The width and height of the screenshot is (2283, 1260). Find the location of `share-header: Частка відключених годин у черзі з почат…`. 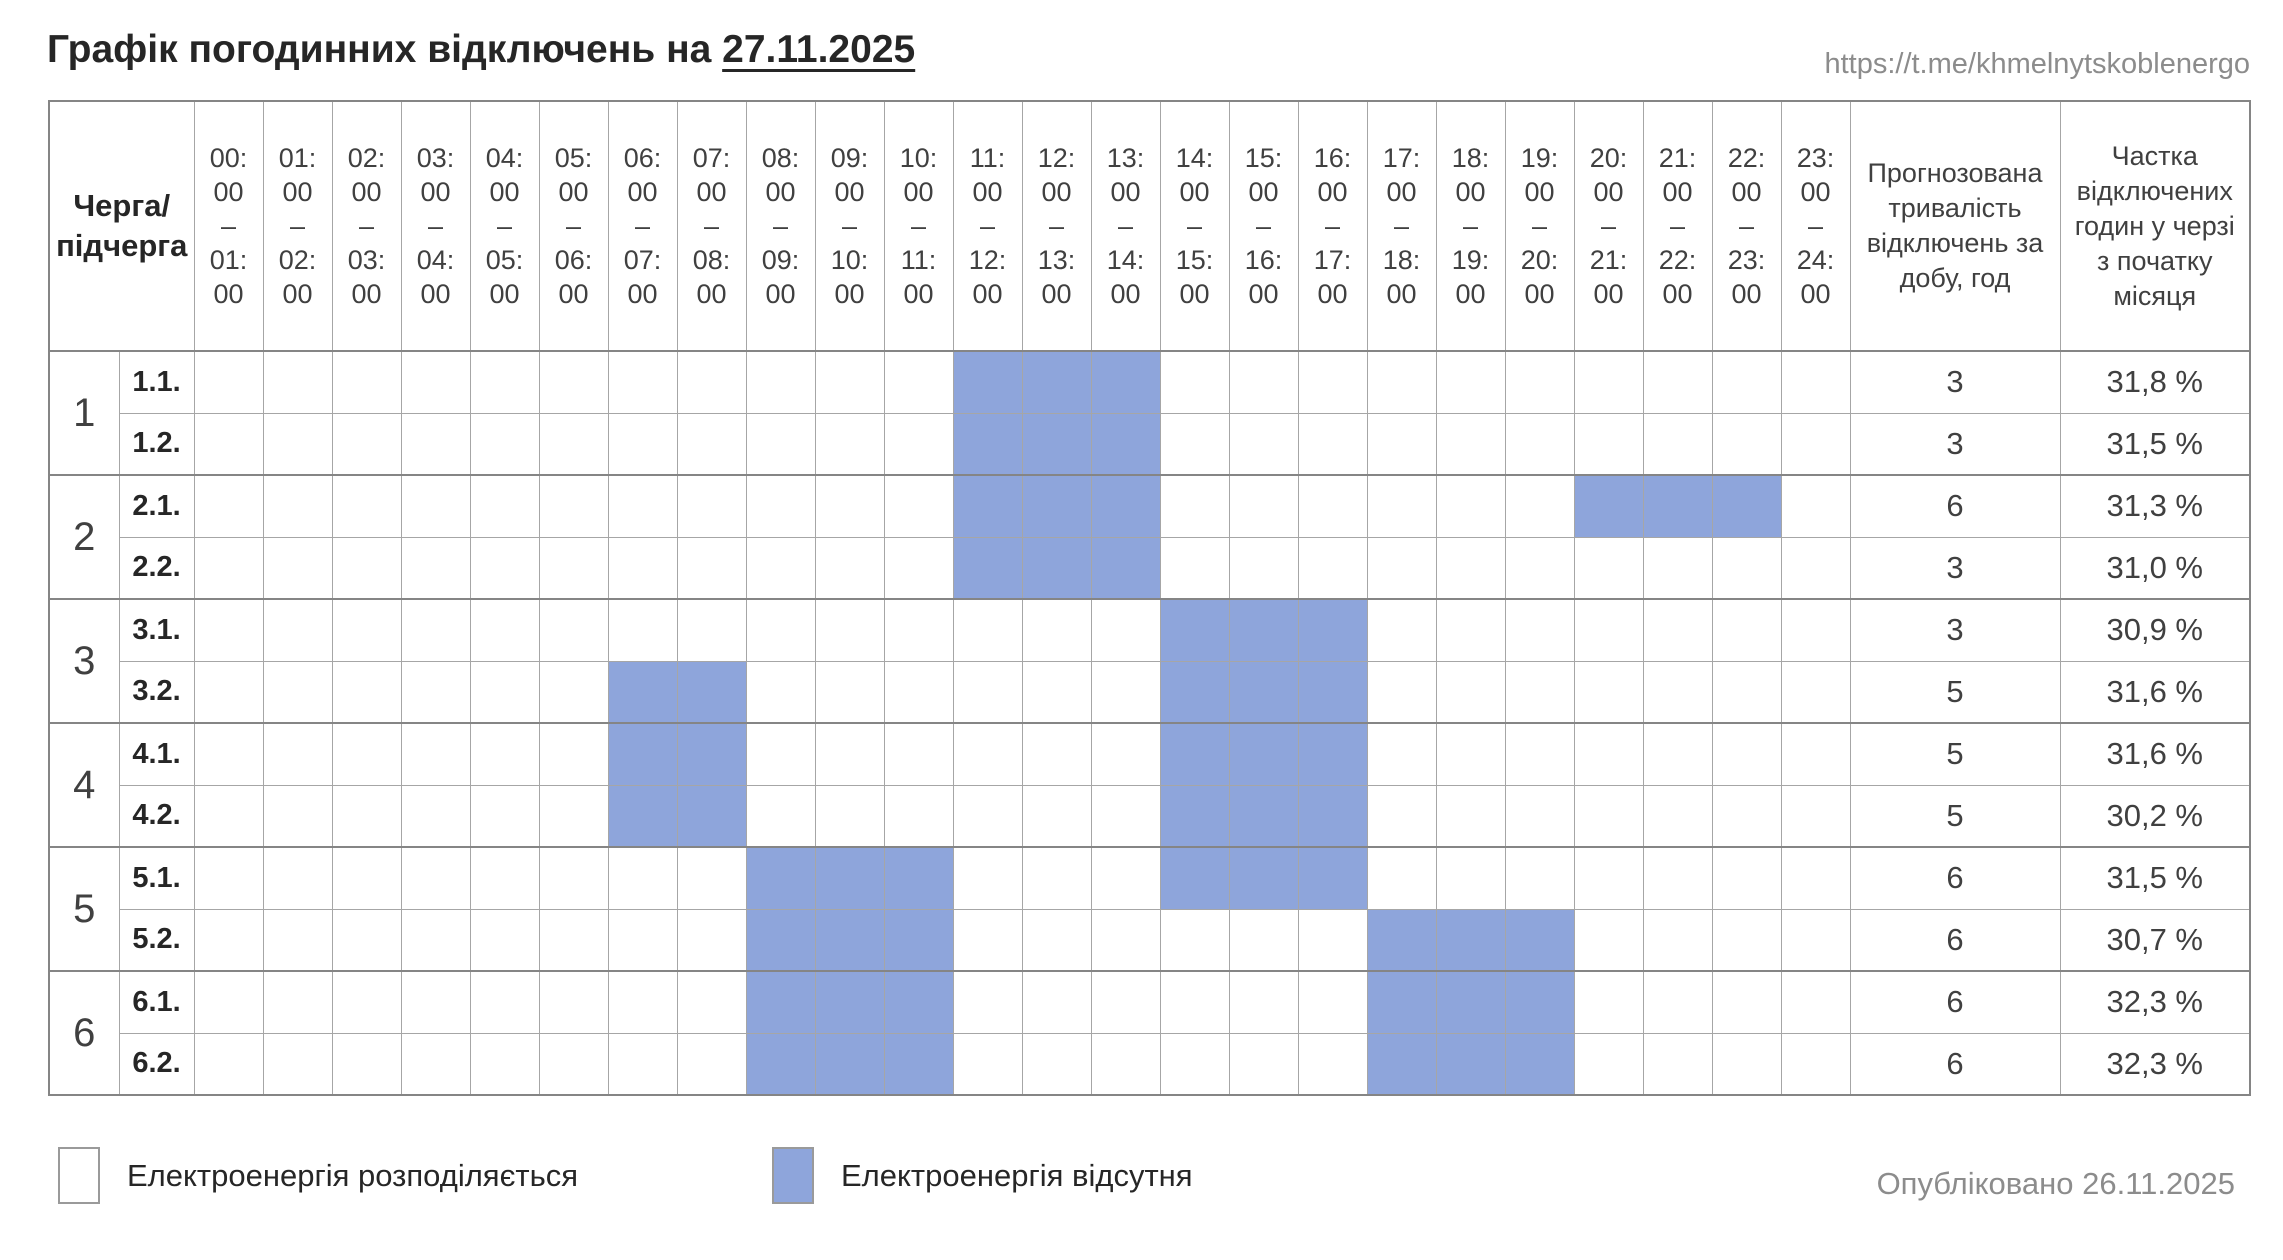

share-header: Частка відключених годин у черзі з почат… is located at coordinates (2155, 226).